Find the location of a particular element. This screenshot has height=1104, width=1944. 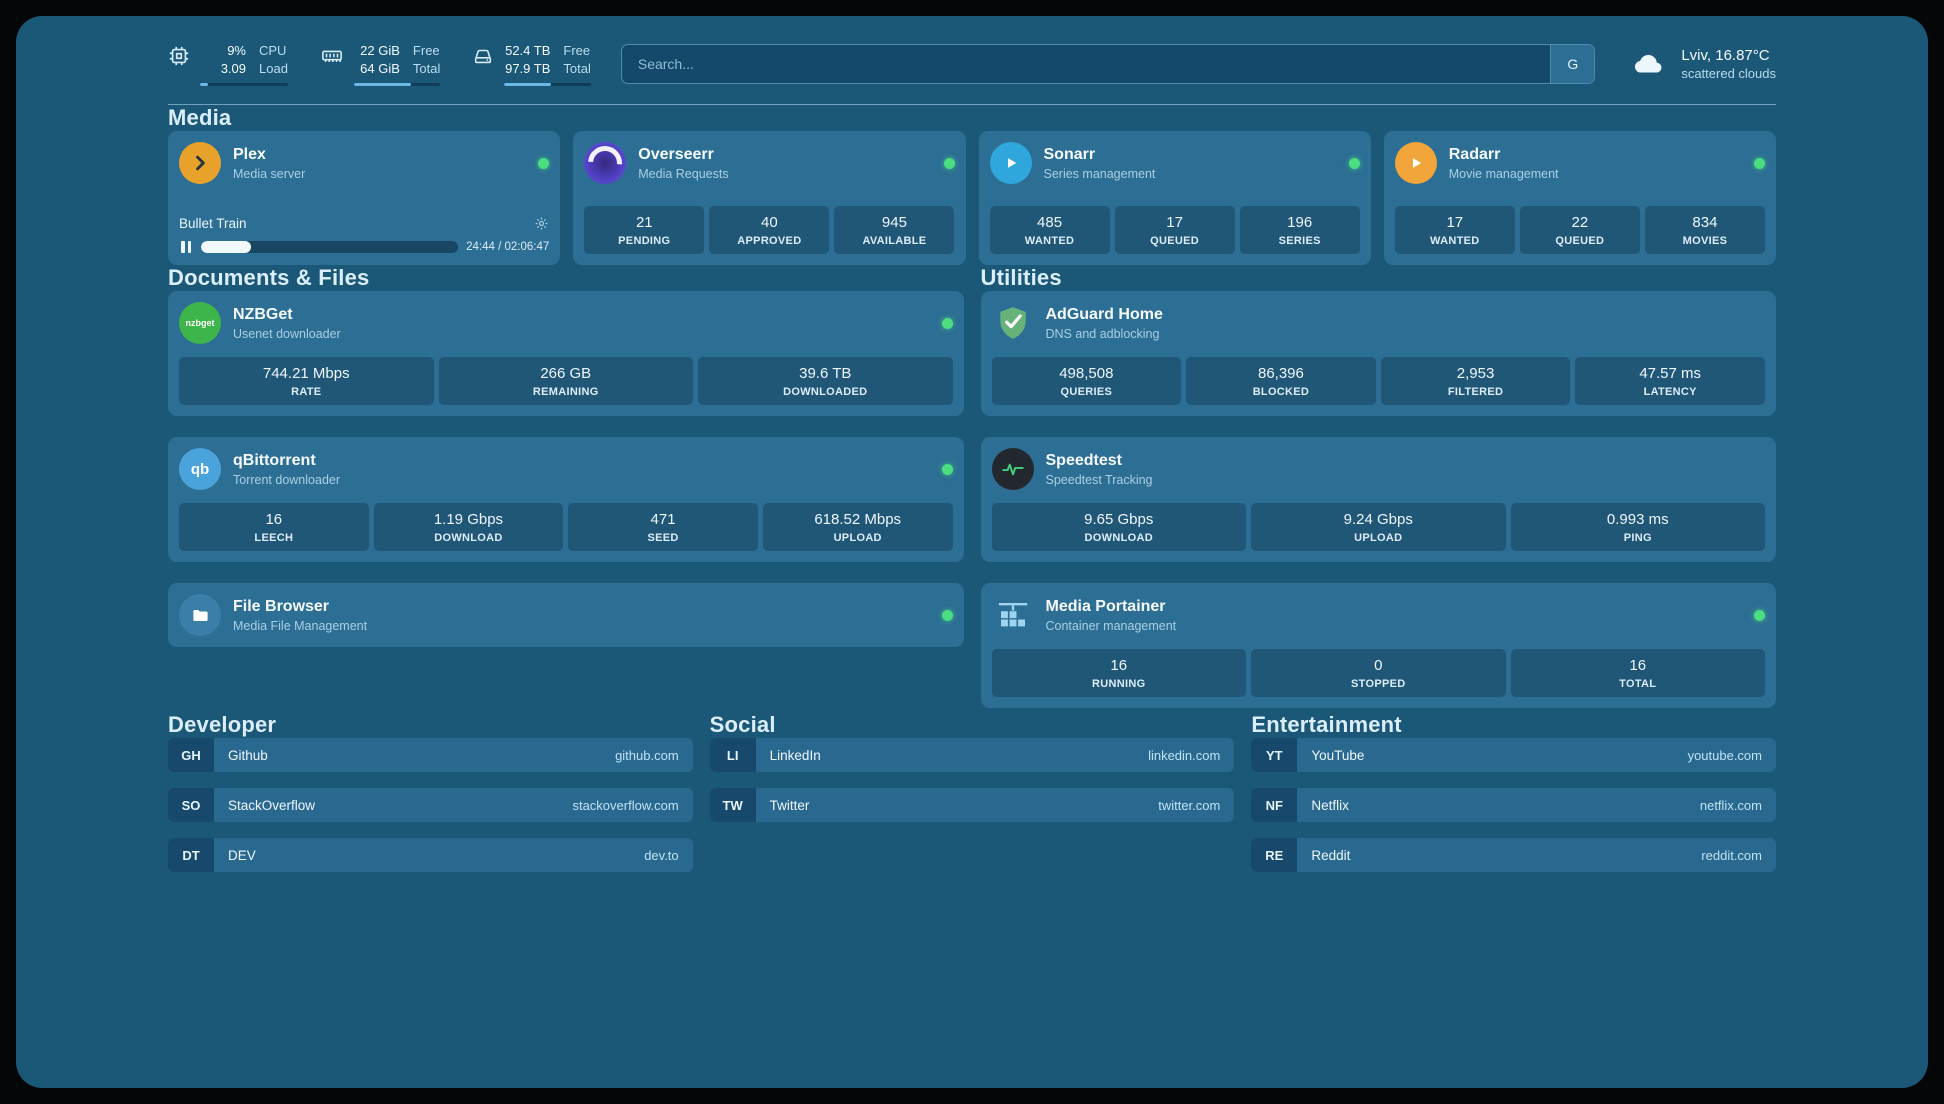

disk-total-label: Total is located at coordinates (577, 69).